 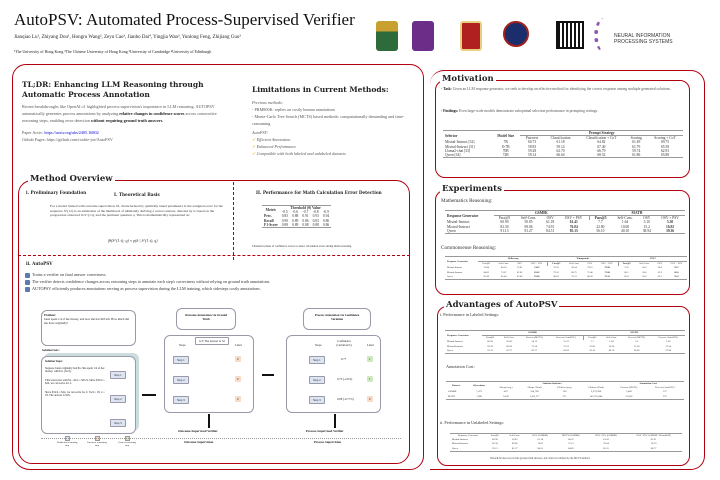 I want to click on table-cell: 0.91, so click(x=305, y=216).